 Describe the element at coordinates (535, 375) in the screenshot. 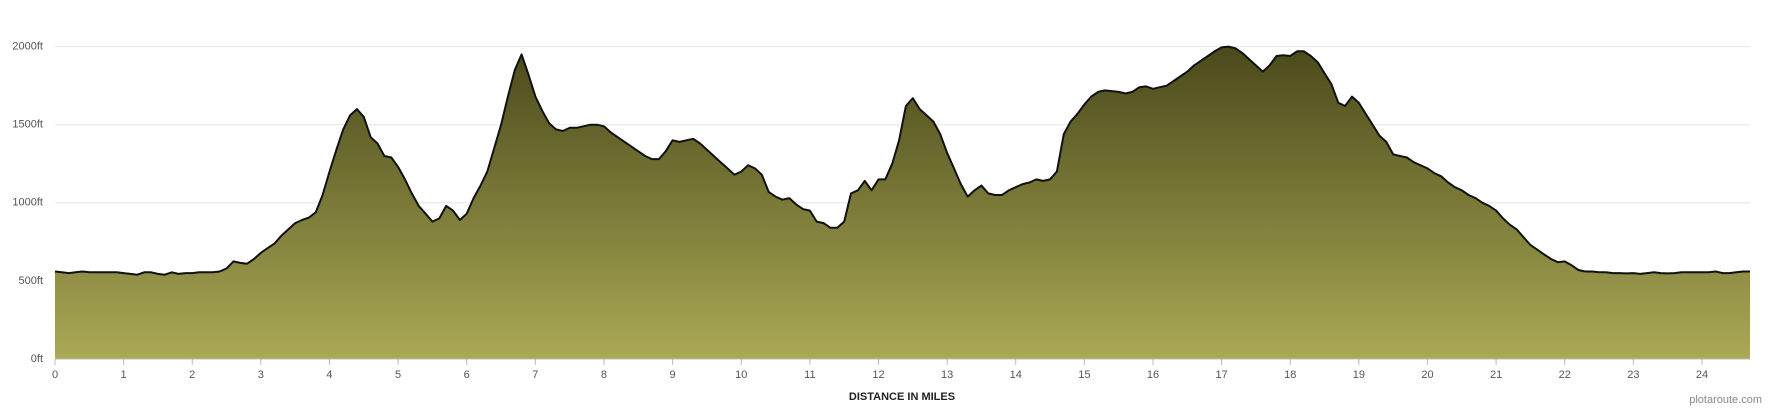

I see `x-tick-label: 7` at that location.